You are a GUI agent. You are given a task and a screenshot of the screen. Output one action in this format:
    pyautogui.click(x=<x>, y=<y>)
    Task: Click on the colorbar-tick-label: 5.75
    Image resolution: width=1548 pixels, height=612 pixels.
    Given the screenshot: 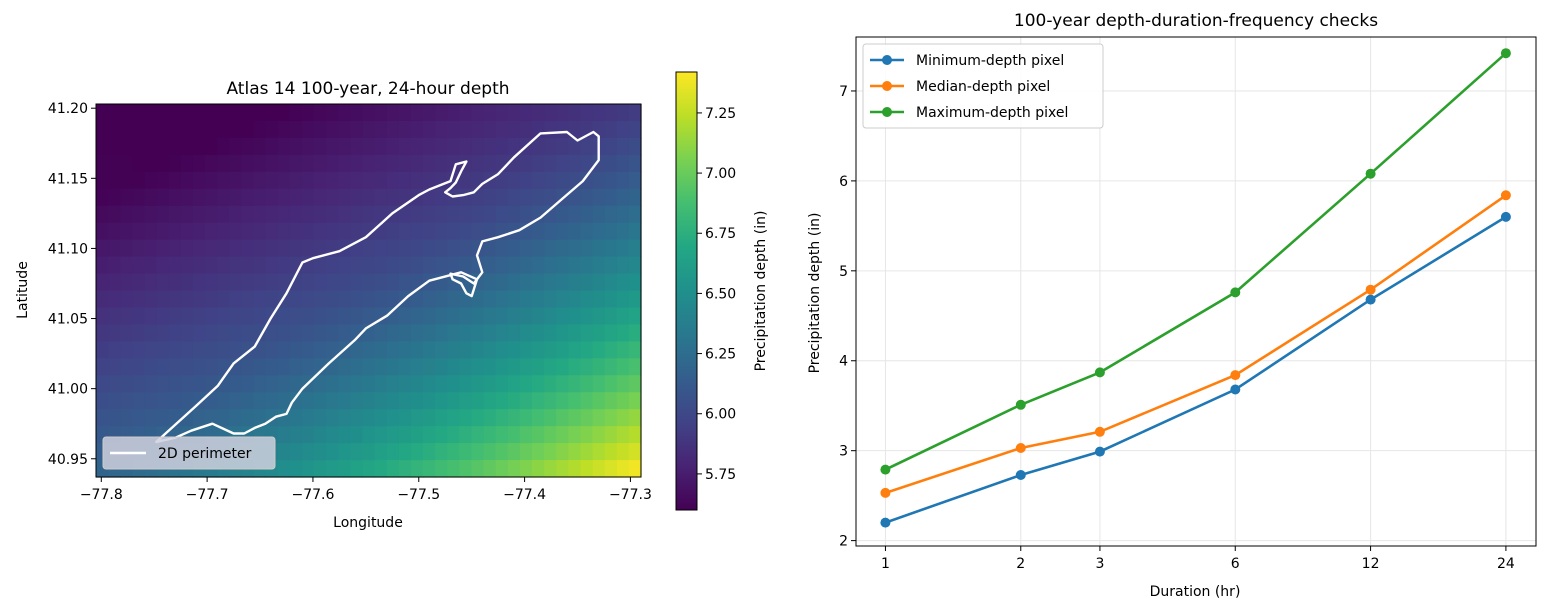 What is the action you would take?
    pyautogui.click(x=720, y=475)
    